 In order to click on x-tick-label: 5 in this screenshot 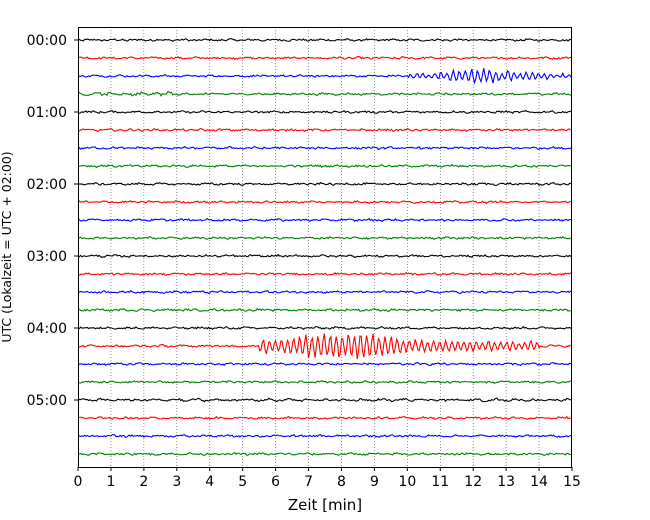, I will do `click(242, 482)`.